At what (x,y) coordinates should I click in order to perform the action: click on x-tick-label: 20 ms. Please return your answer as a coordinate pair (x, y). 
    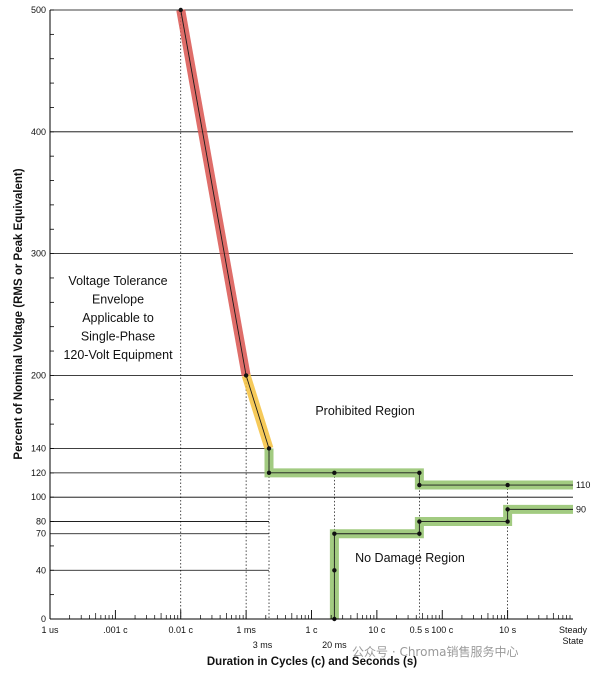
    Looking at the image, I should click on (334, 645).